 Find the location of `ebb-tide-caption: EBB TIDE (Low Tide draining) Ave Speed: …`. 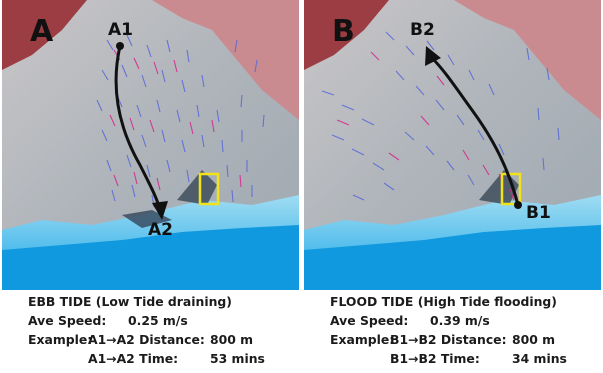

ebb-tide-caption: EBB TIDE (Low Tide draining) Ave Speed: … is located at coordinates (176, 330).